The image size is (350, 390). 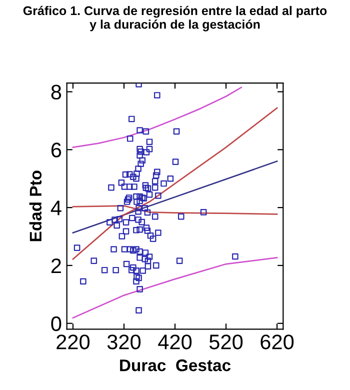 I want to click on y-tick-label: 8, so click(x=56, y=92).